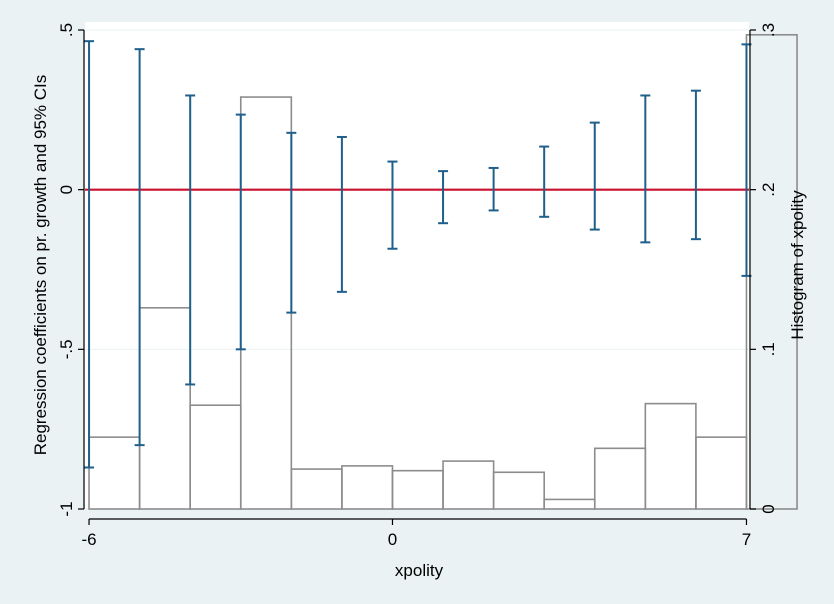 This screenshot has width=834, height=604. What do you see at coordinates (66, 30) in the screenshot?
I see `left-y-tick-label: .5` at bounding box center [66, 30].